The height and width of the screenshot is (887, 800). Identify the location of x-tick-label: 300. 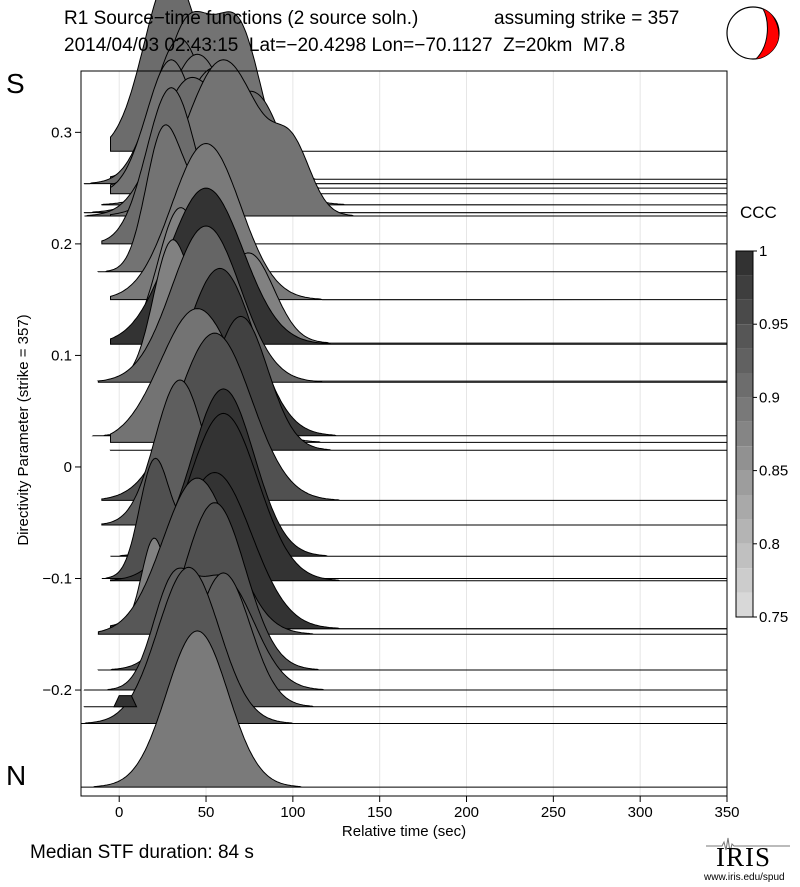
(640, 812).